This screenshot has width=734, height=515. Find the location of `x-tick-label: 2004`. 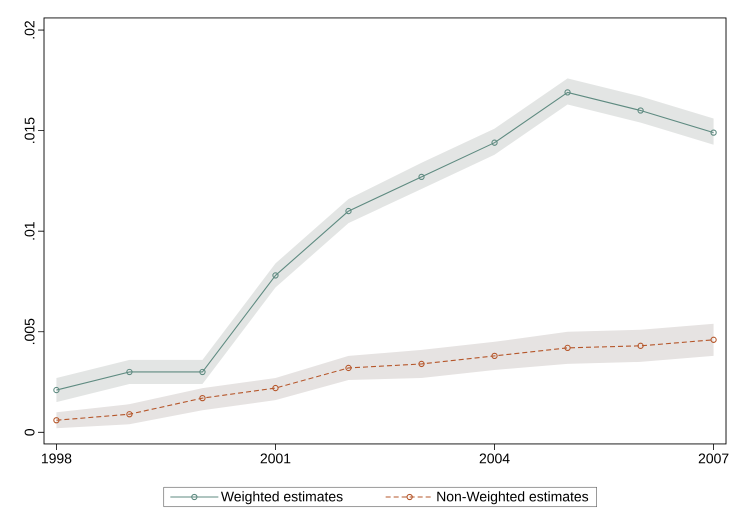

x-tick-label: 2004 is located at coordinates (495, 458).